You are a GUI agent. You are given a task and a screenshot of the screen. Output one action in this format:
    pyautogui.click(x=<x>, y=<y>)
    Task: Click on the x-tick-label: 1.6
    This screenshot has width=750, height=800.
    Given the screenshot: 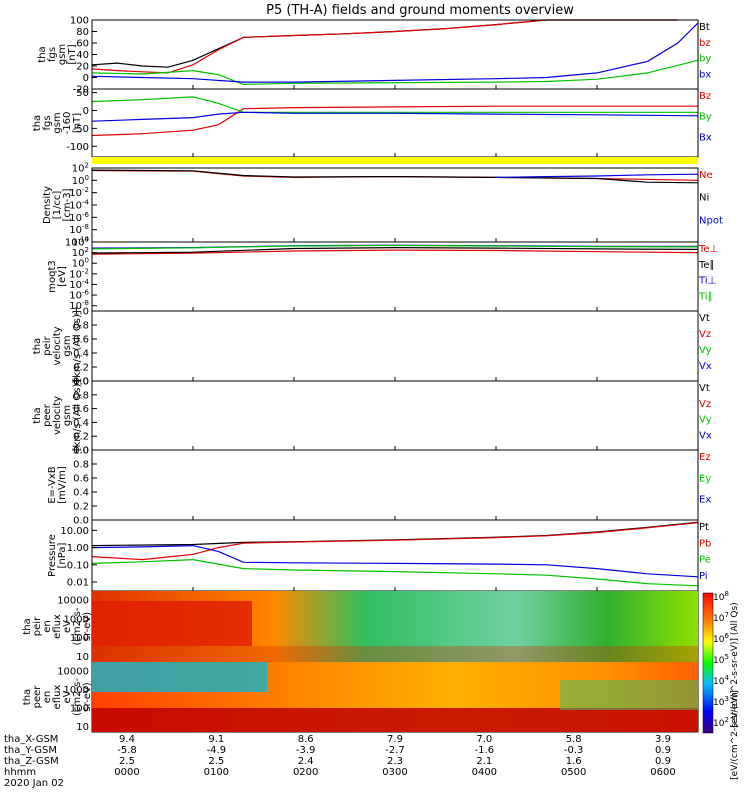 What is the action you would take?
    pyautogui.click(x=574, y=761)
    